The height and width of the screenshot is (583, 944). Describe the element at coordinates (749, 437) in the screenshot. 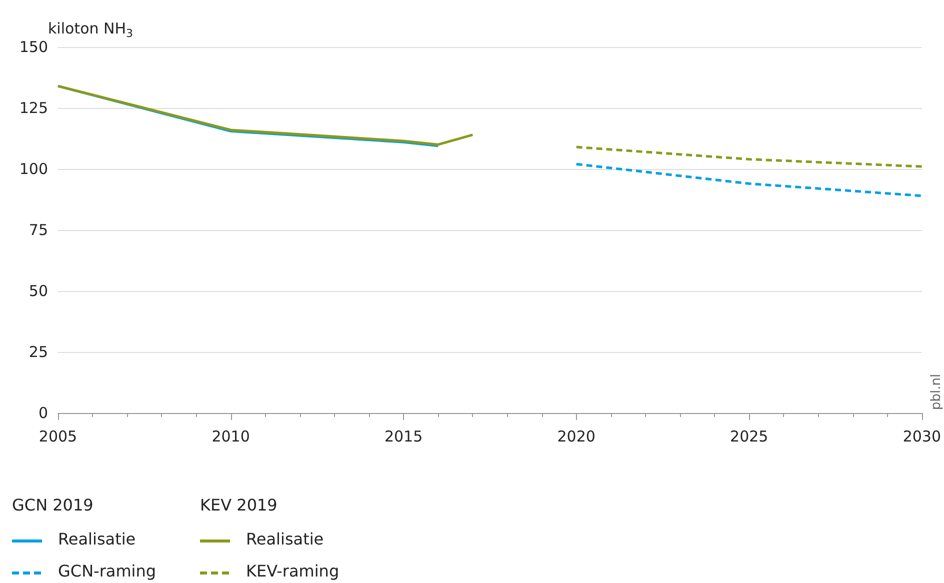

I see `x-tick-label: 2025` at that location.